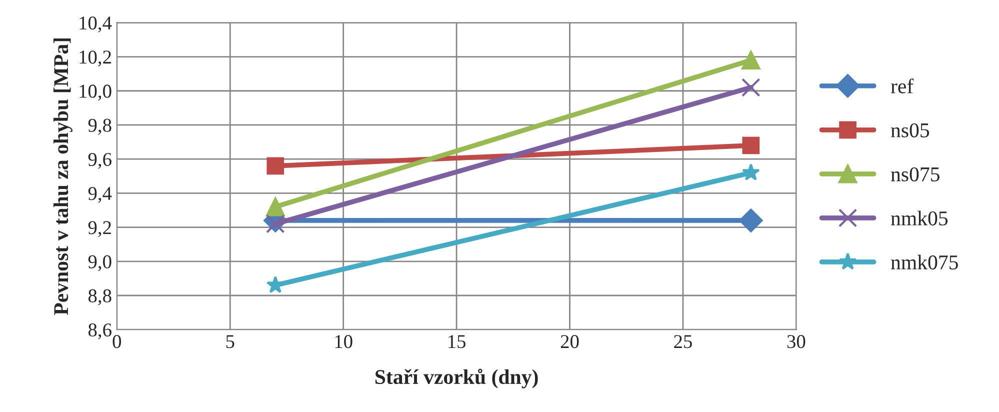 This screenshot has width=999, height=412. What do you see at coordinates (343, 341) in the screenshot?
I see `x-tick-label: 10` at bounding box center [343, 341].